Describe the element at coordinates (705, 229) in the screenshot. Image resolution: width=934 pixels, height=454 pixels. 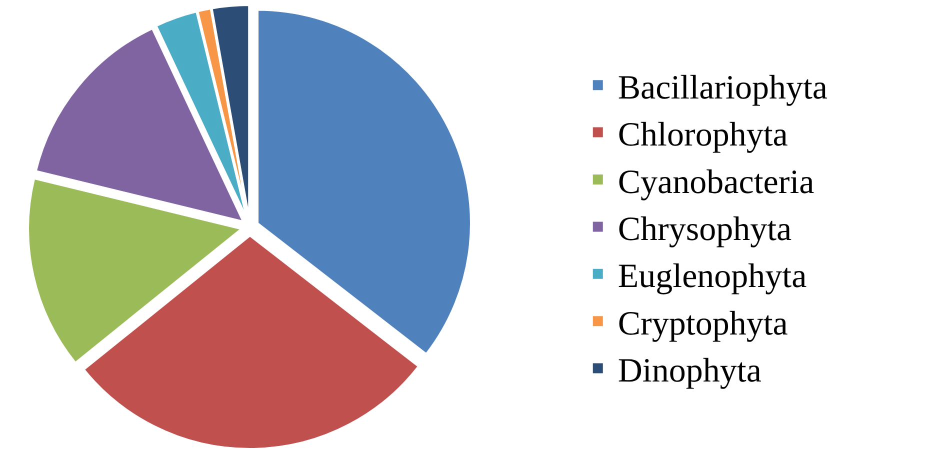
I see `legend-label: Chrysophyta` at that location.